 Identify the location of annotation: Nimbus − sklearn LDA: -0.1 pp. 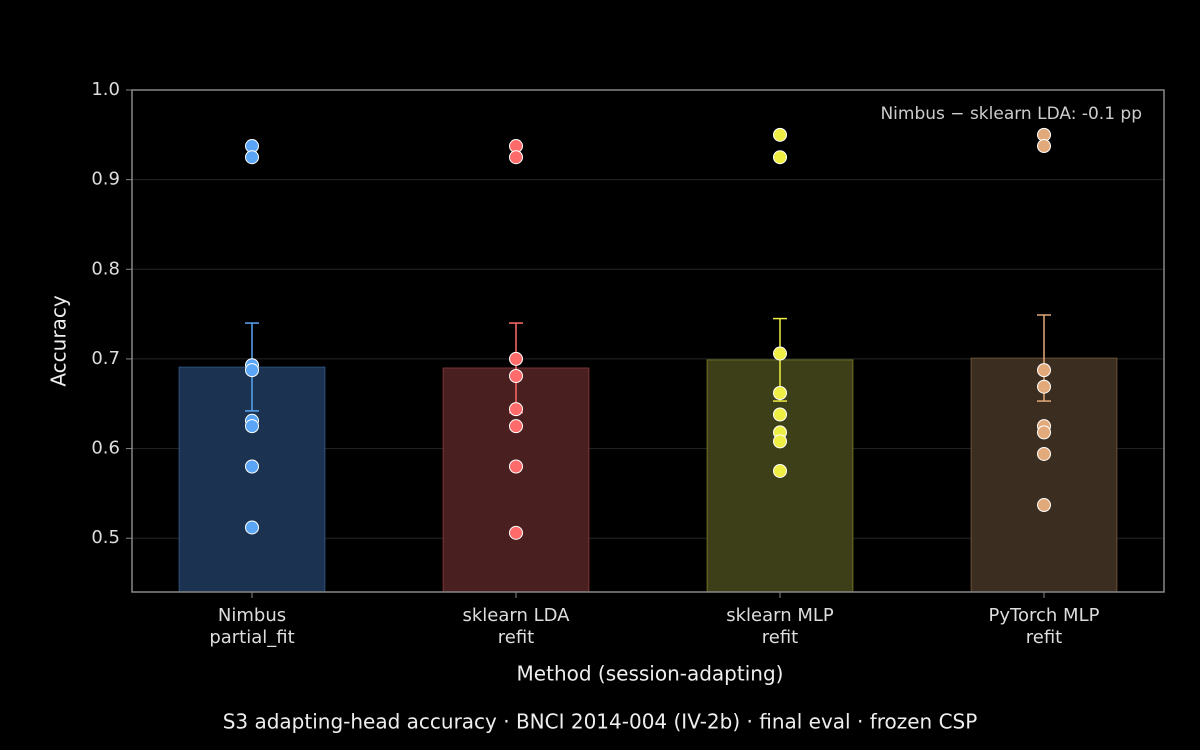
(1011, 114).